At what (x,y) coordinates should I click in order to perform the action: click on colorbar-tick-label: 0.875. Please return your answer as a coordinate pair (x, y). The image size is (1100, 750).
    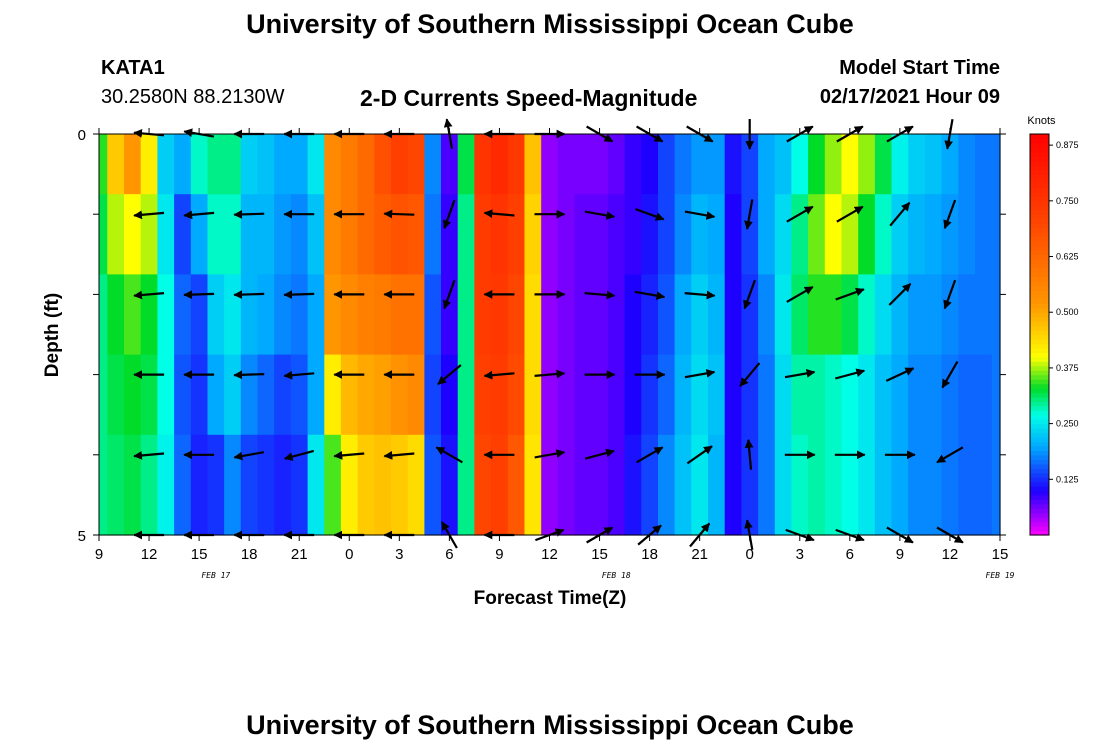
    Looking at the image, I should click on (1067, 145).